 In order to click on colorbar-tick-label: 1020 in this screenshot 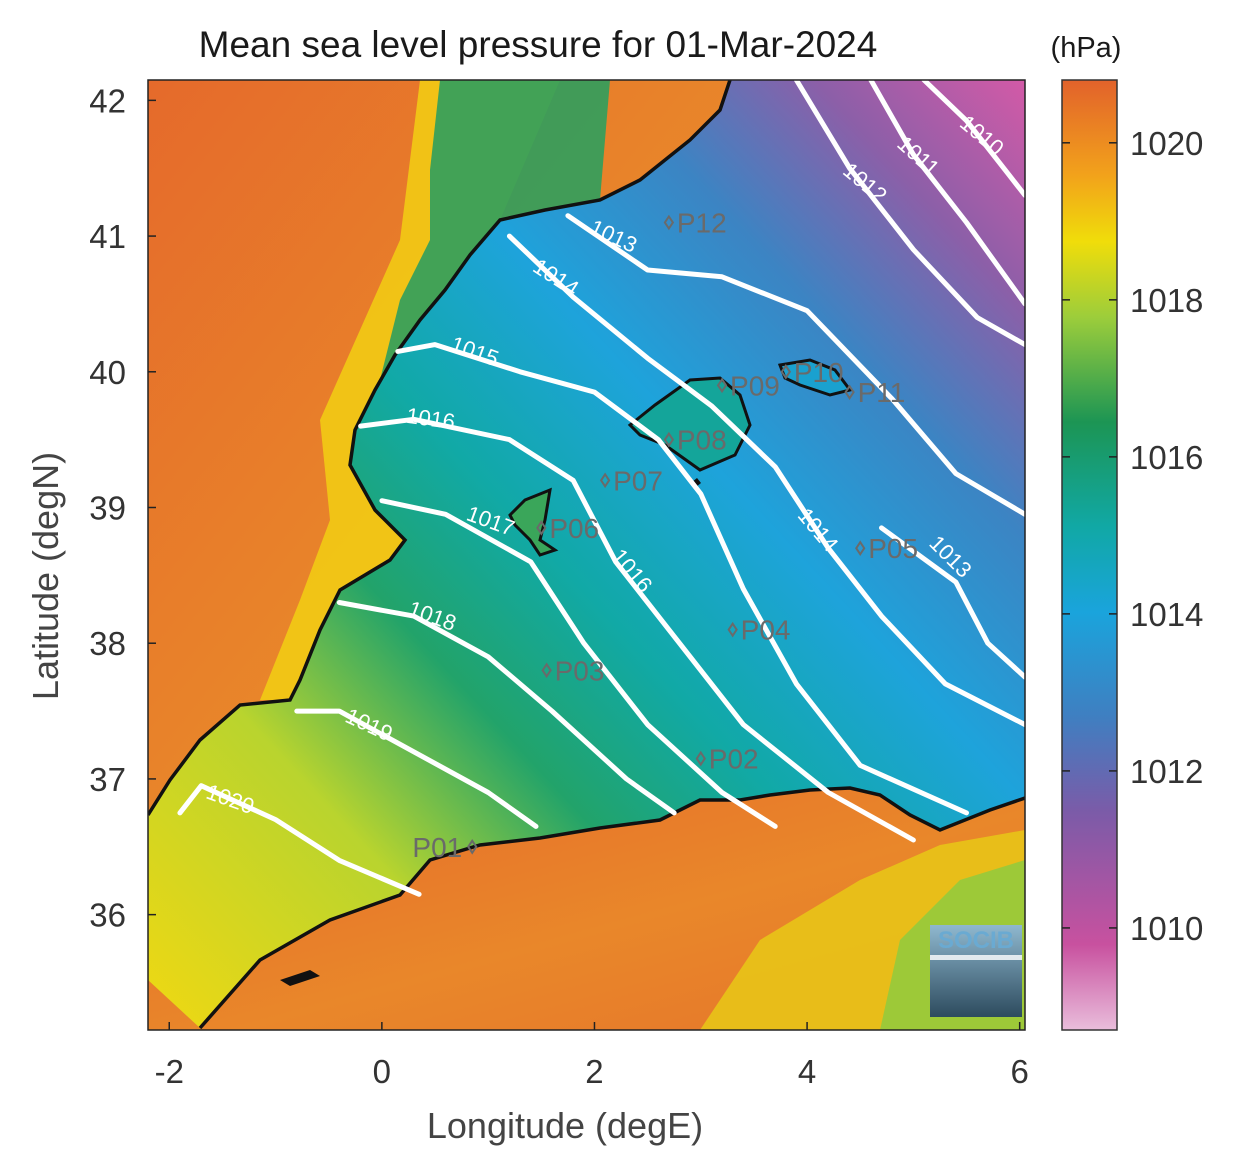, I will do `click(1166, 143)`.